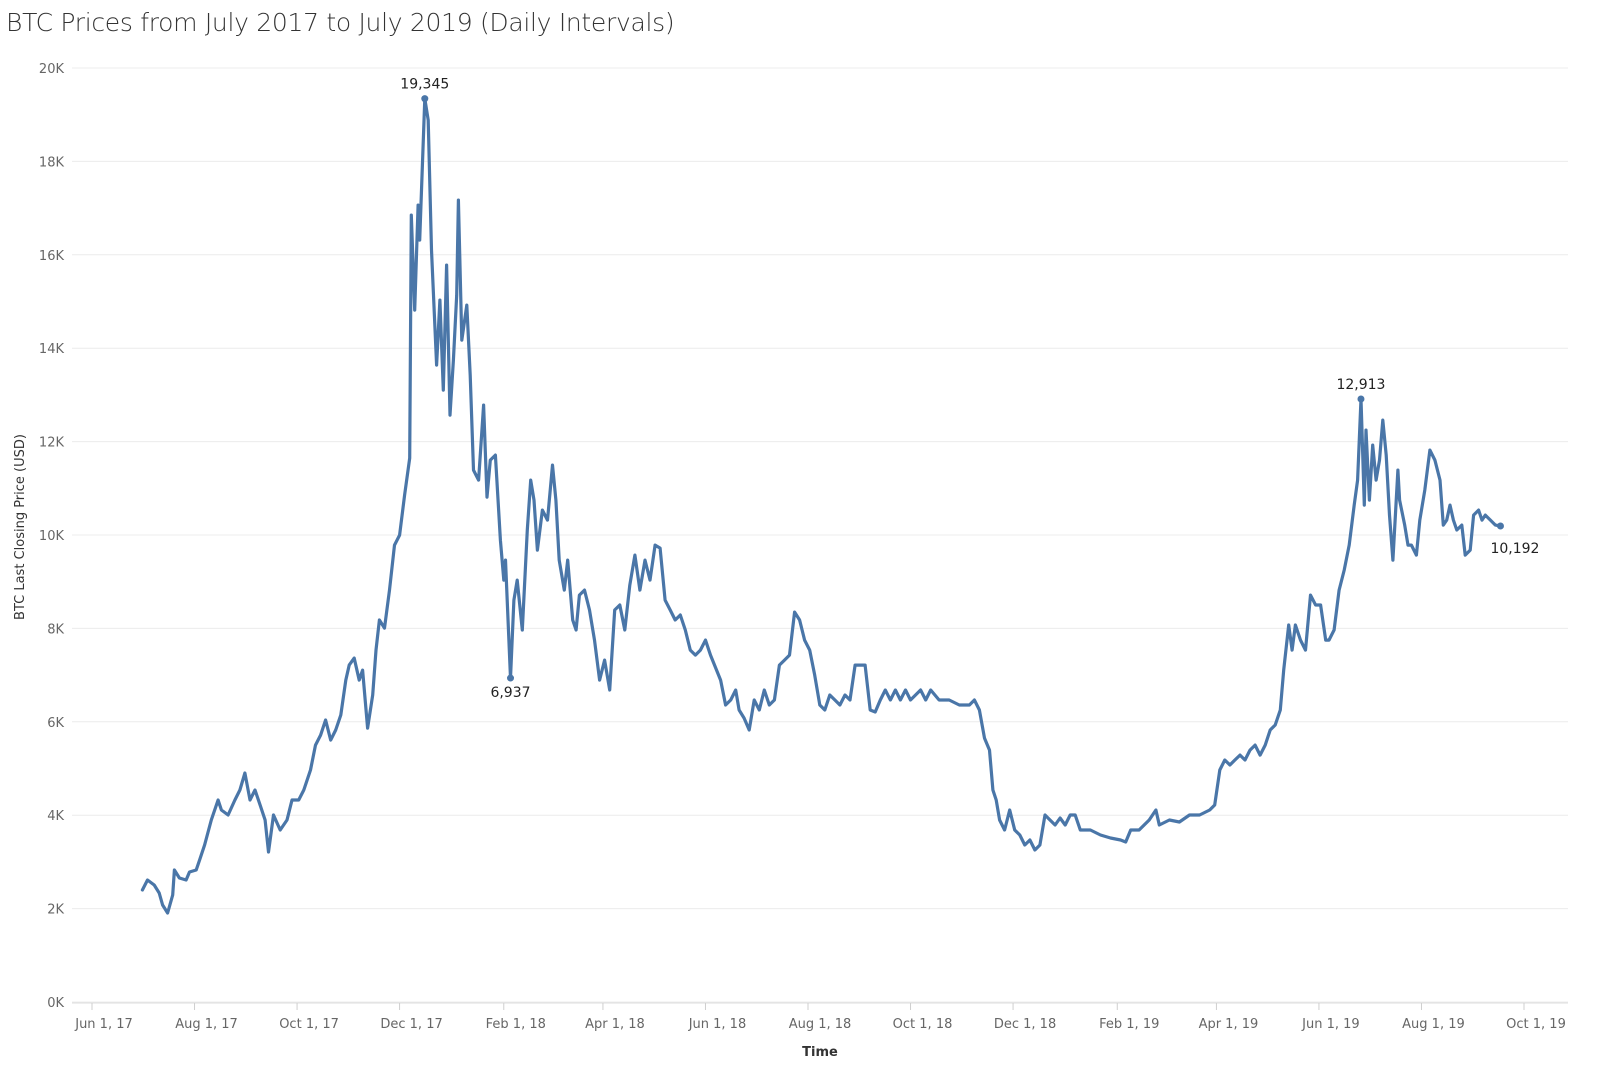  I want to click on y-tick-label: 10K, so click(52, 536).